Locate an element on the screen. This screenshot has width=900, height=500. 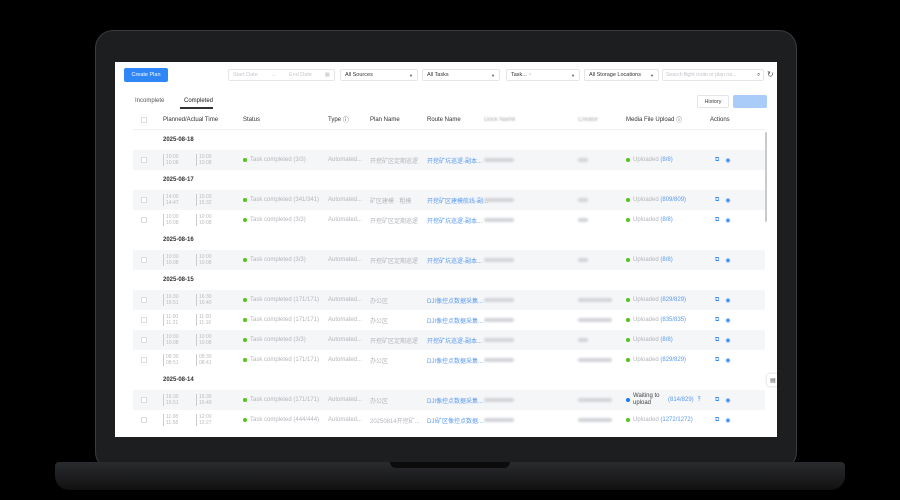
planned-time: 16:30 16:51 is located at coordinates (171, 300).